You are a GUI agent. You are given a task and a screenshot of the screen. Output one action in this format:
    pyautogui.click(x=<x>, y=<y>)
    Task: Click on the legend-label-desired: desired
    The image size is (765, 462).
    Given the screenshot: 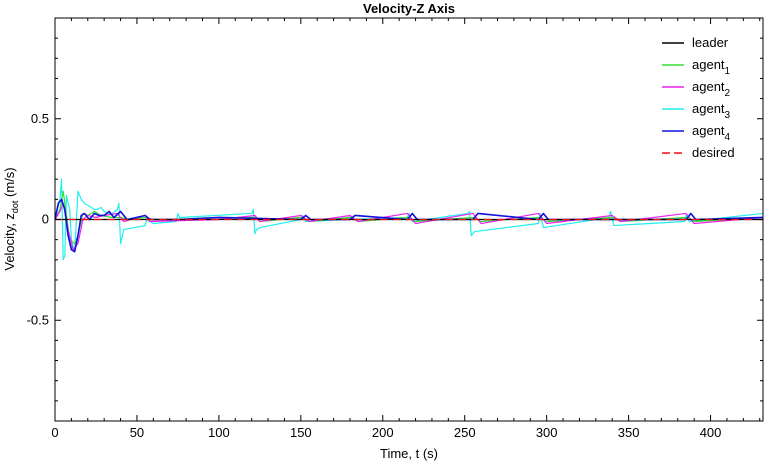 What is the action you would take?
    pyautogui.click(x=713, y=152)
    